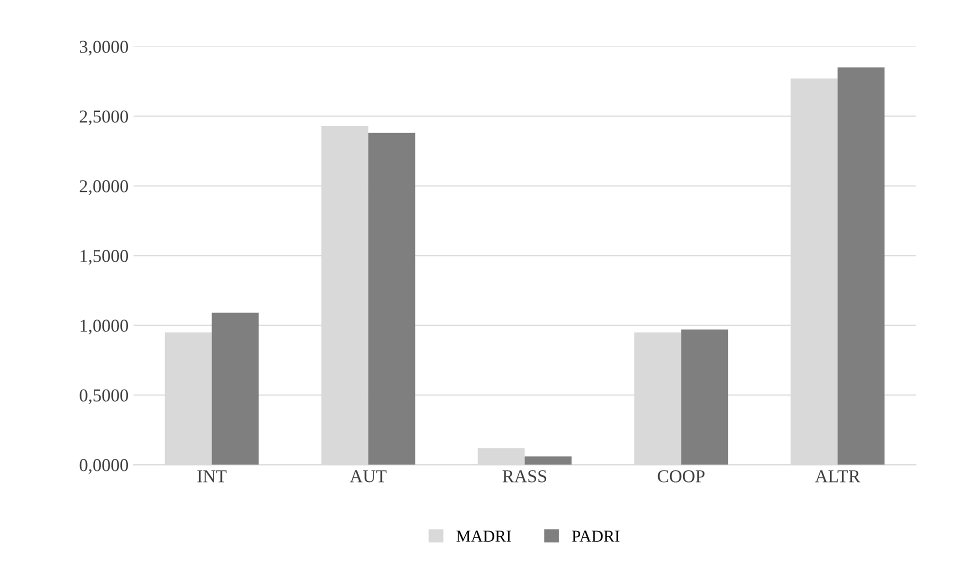  What do you see at coordinates (104, 327) in the screenshot?
I see `y-tick-label: 1,0000` at bounding box center [104, 327].